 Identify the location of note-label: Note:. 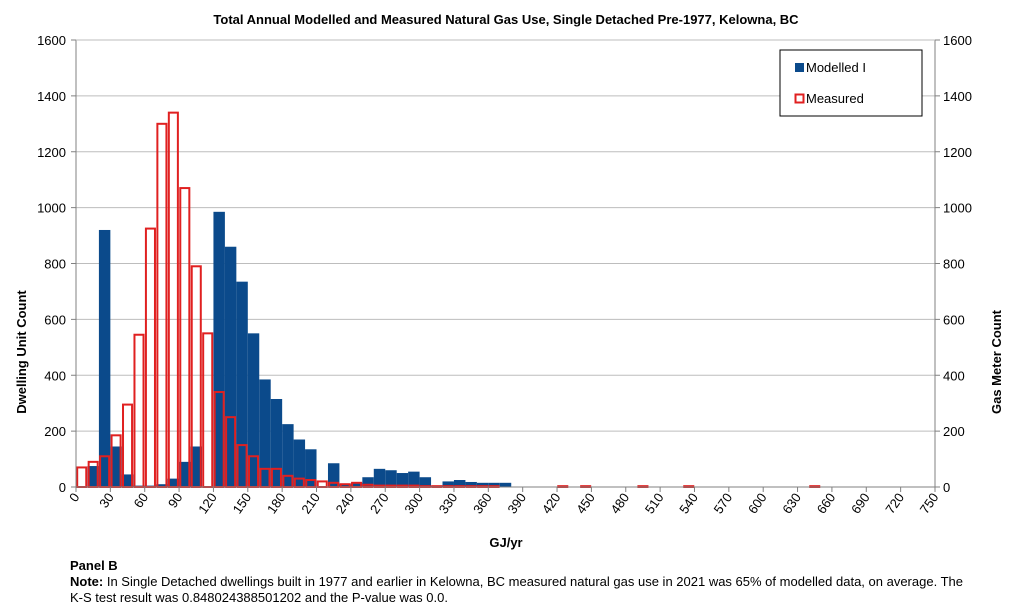
(87, 581).